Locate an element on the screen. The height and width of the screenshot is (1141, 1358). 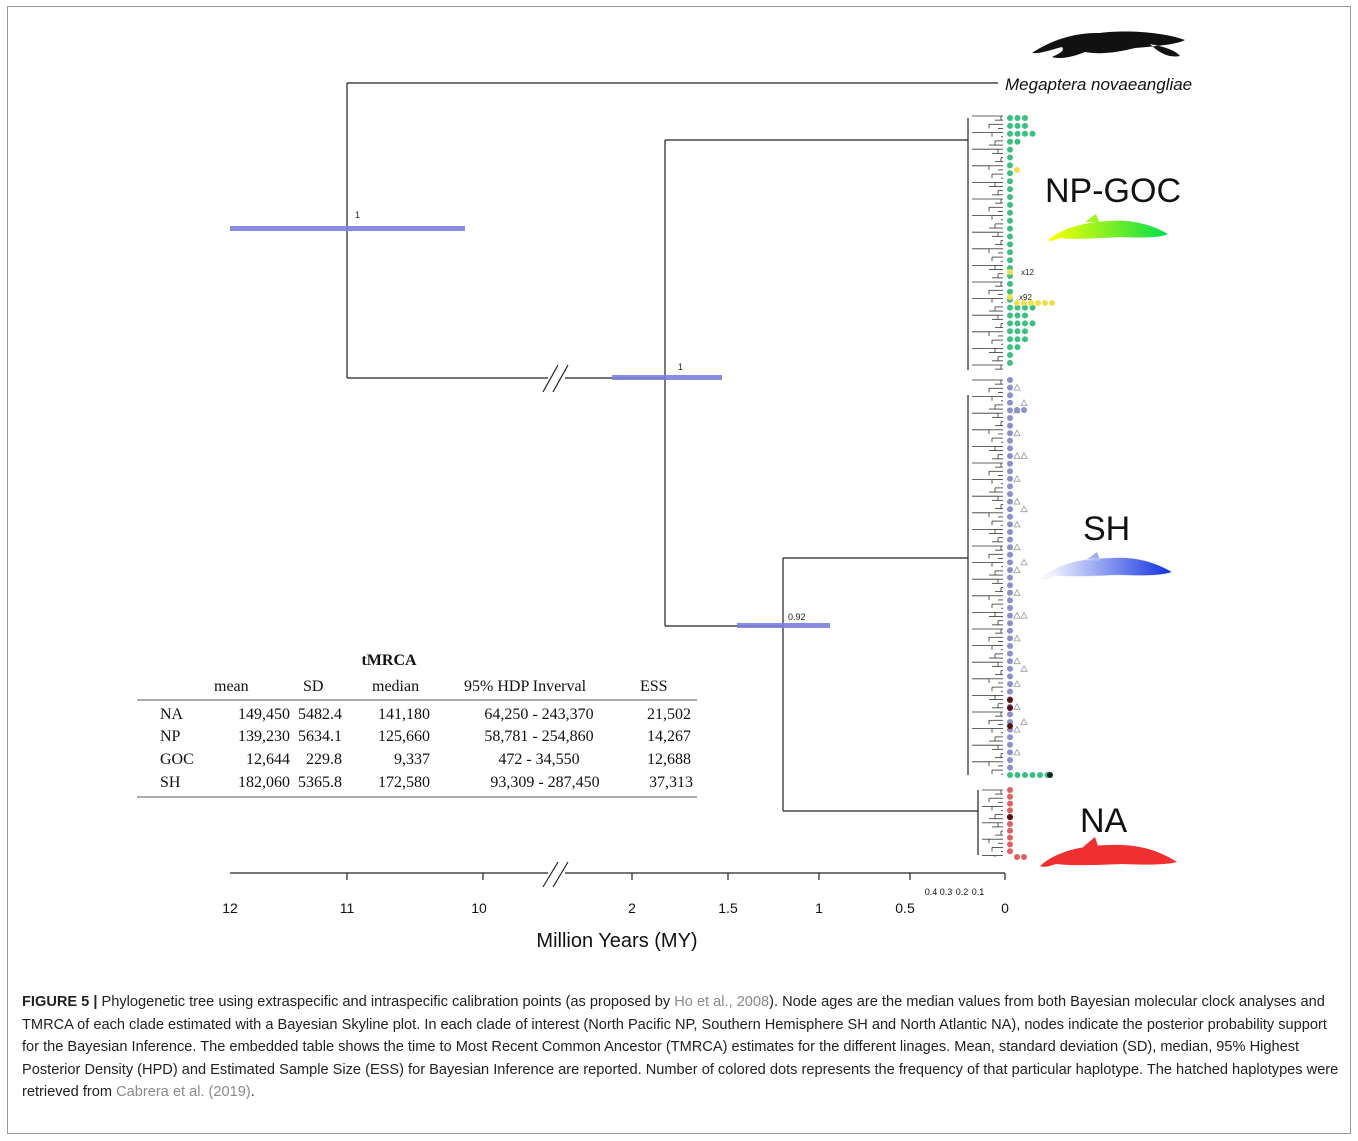
caption-figure-label: FIGURE 5 | is located at coordinates (60, 1002).